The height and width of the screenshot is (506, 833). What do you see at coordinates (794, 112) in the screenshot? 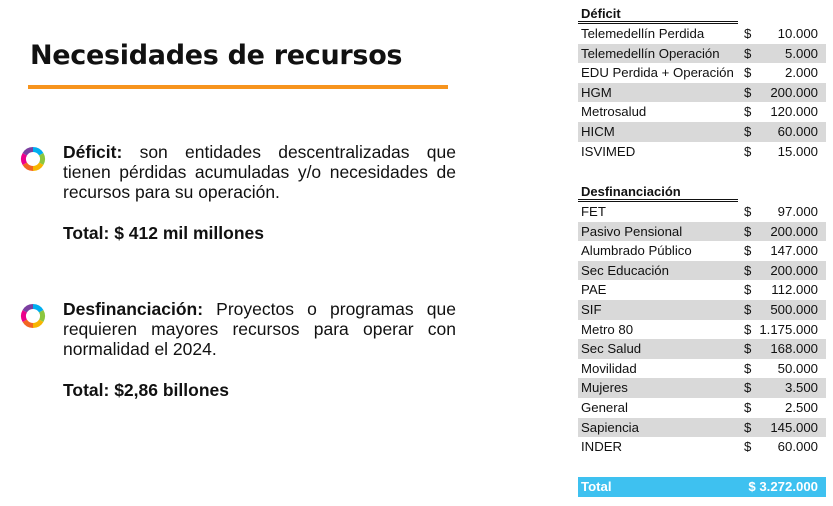
I see `row-value: 120.000` at bounding box center [794, 112].